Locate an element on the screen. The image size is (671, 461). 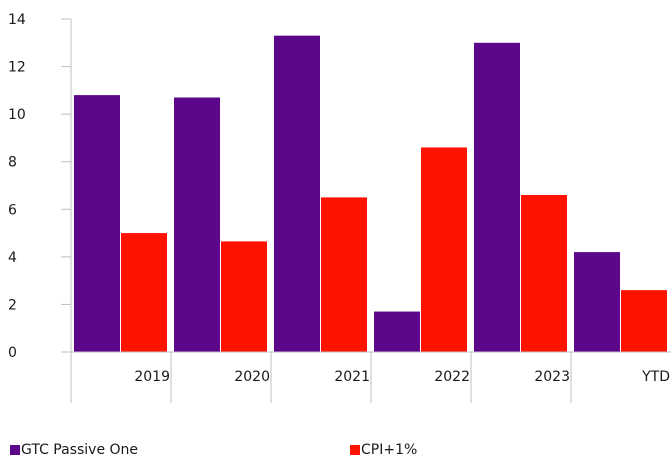
legend-swatch-gtc is located at coordinates (15, 450).